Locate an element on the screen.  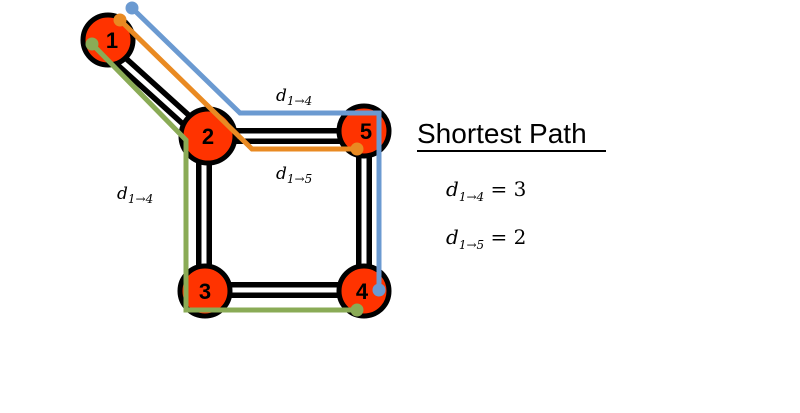
label-left-d14: d1→4 is located at coordinates (135, 195).